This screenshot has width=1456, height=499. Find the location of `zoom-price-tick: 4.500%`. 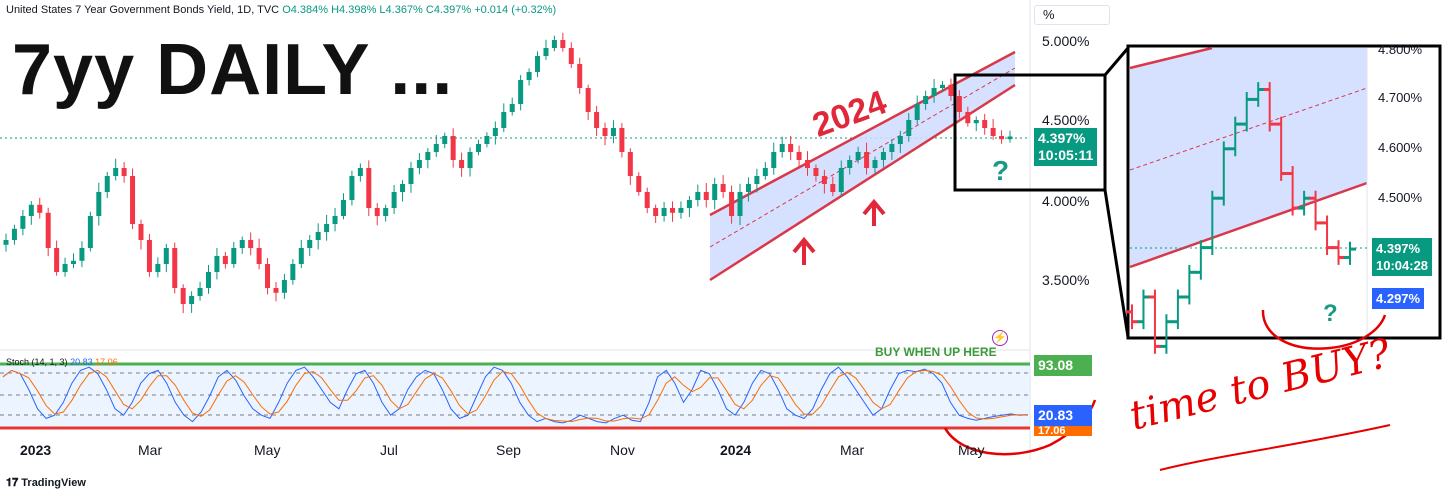

zoom-price-tick: 4.500% is located at coordinates (1400, 197).